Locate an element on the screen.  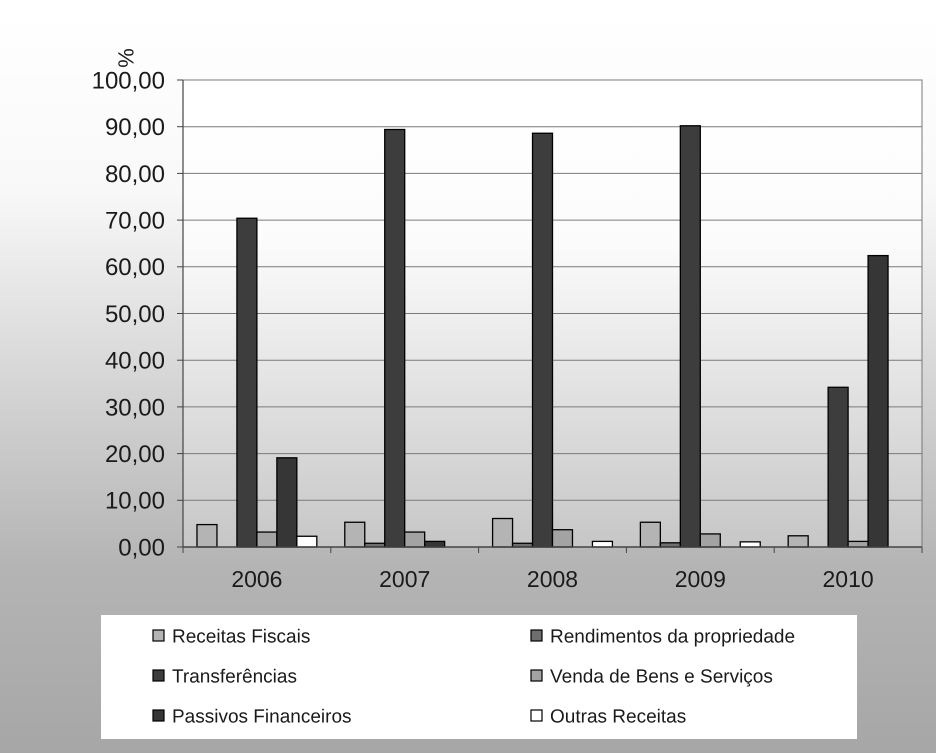
x-tick-label: 2010 is located at coordinates (848, 579).